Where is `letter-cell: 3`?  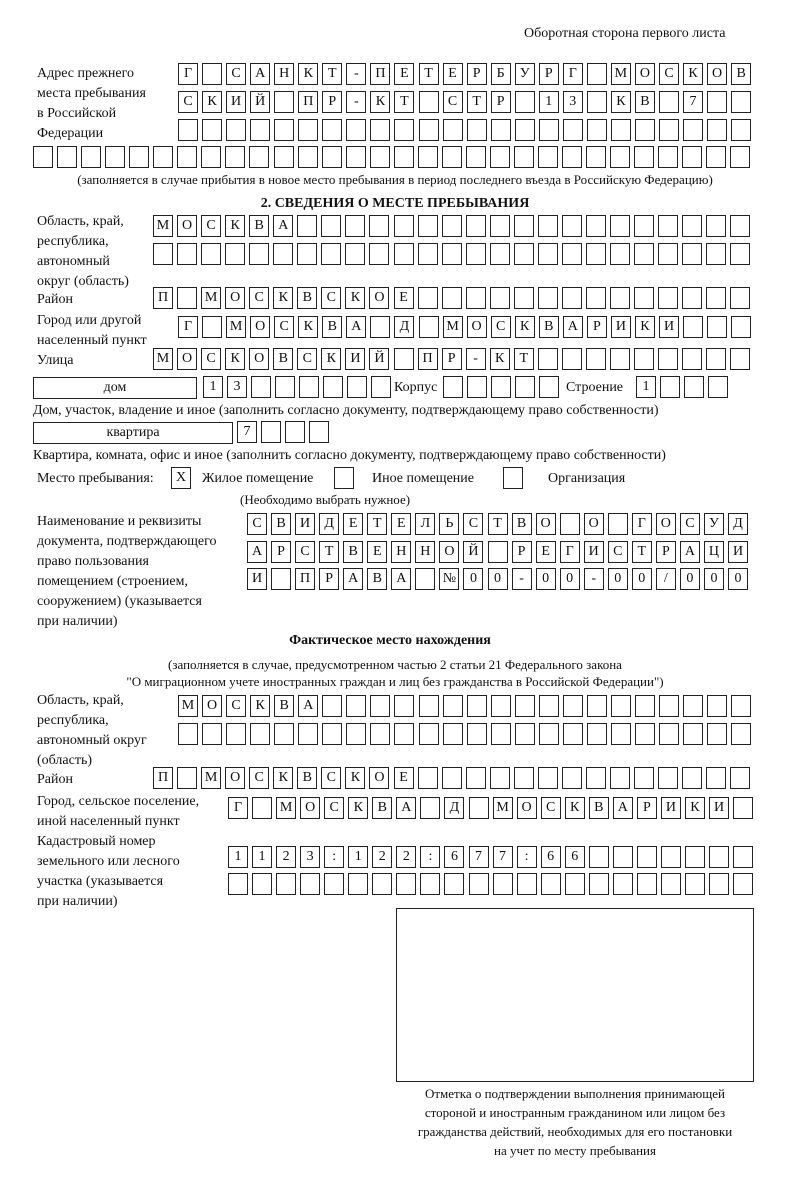
letter-cell: 3 is located at coordinates (572, 102).